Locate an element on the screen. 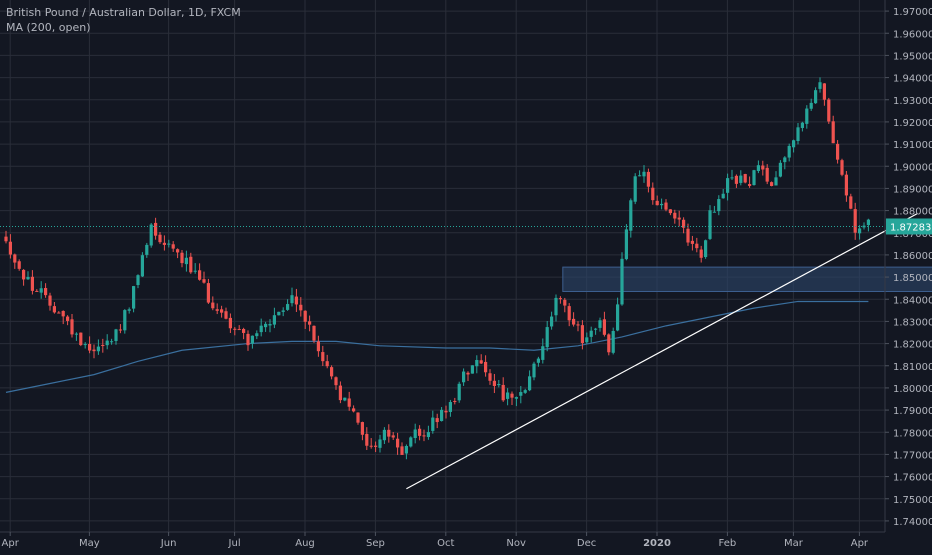 The width and height of the screenshot is (932, 555). x-tick-label: 2020 is located at coordinates (657, 543).